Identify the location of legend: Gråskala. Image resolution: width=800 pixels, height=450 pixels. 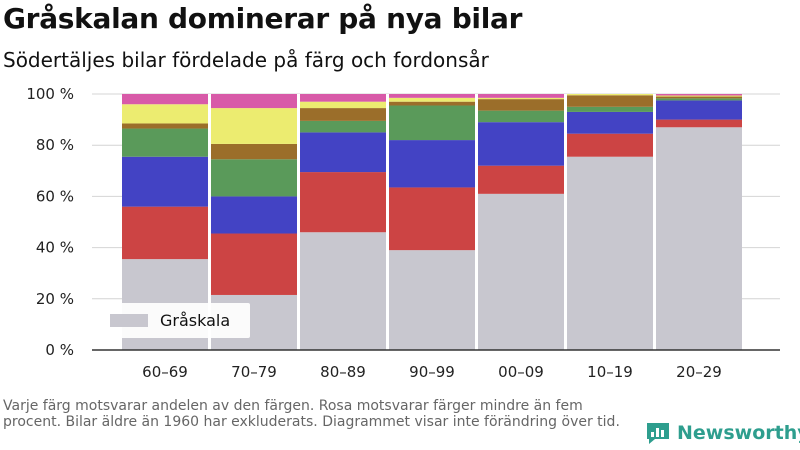
(175, 320).